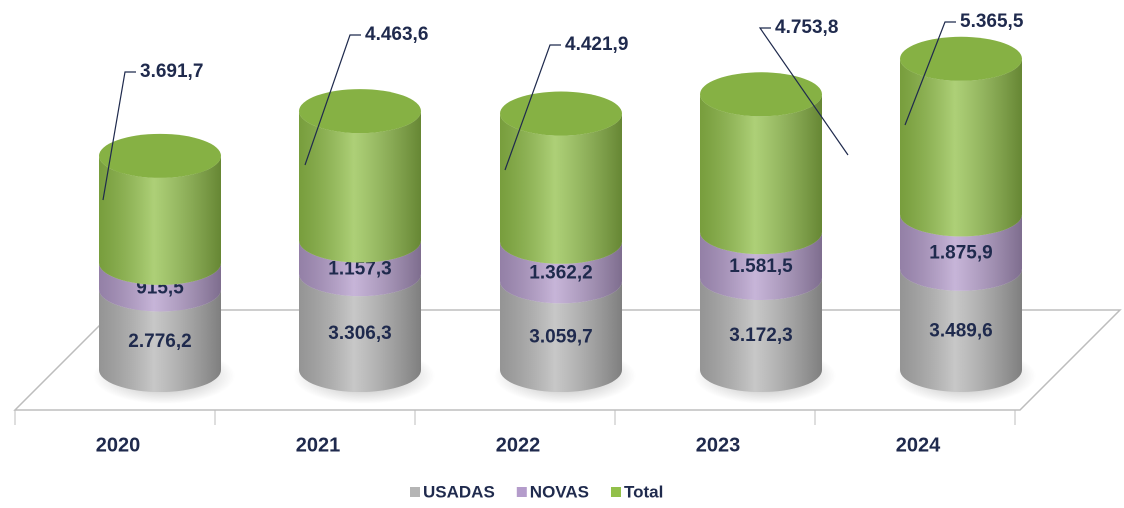 The height and width of the screenshot is (508, 1124). What do you see at coordinates (718, 445) in the screenshot?
I see `x-tick-label: 2023` at bounding box center [718, 445].